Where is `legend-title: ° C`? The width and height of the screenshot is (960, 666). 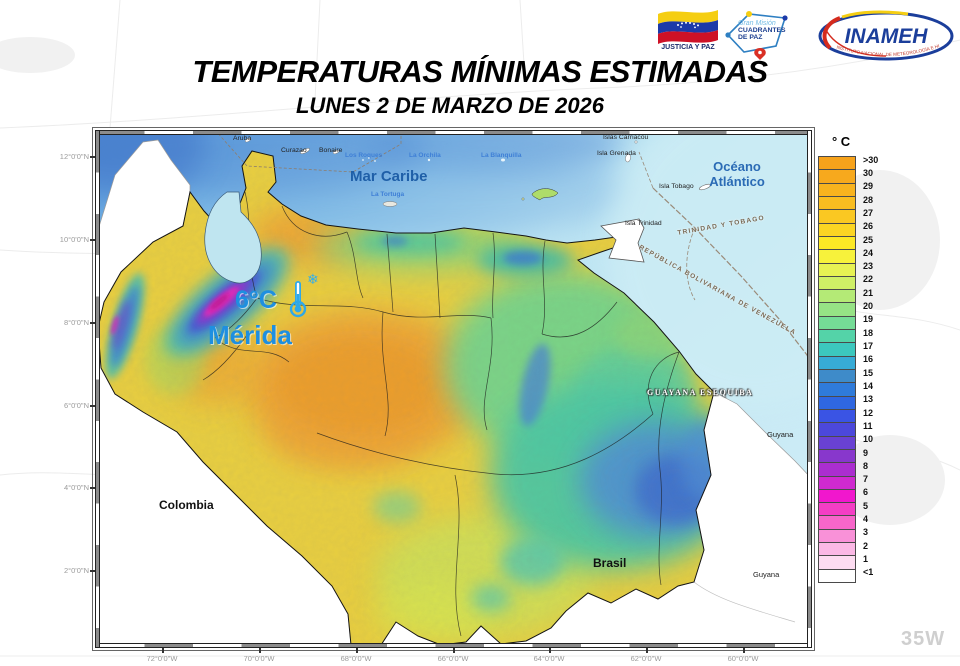 legend-title: ° C is located at coordinates (841, 141).